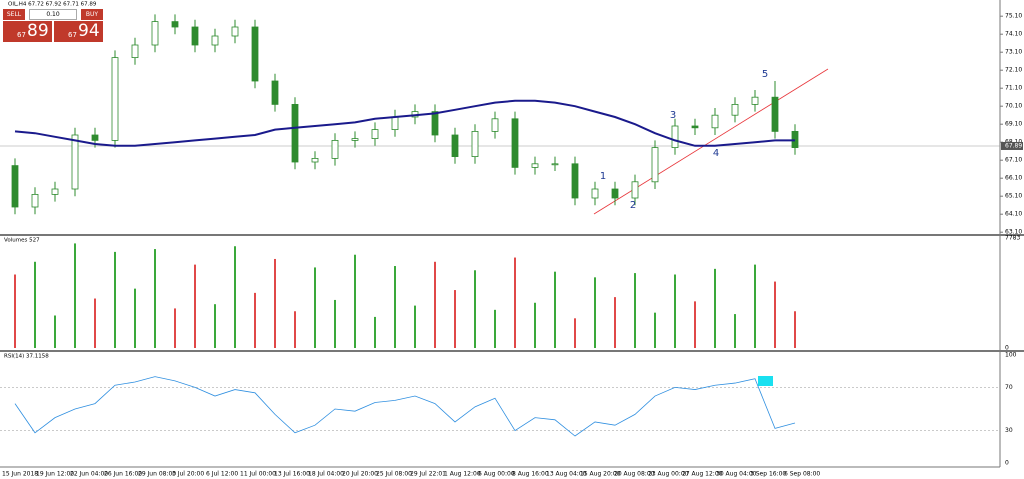 The width and height of the screenshot is (1024, 479). Describe the element at coordinates (530, 474) in the screenshot. I see `time-label: 8 Aug 16:00` at that location.